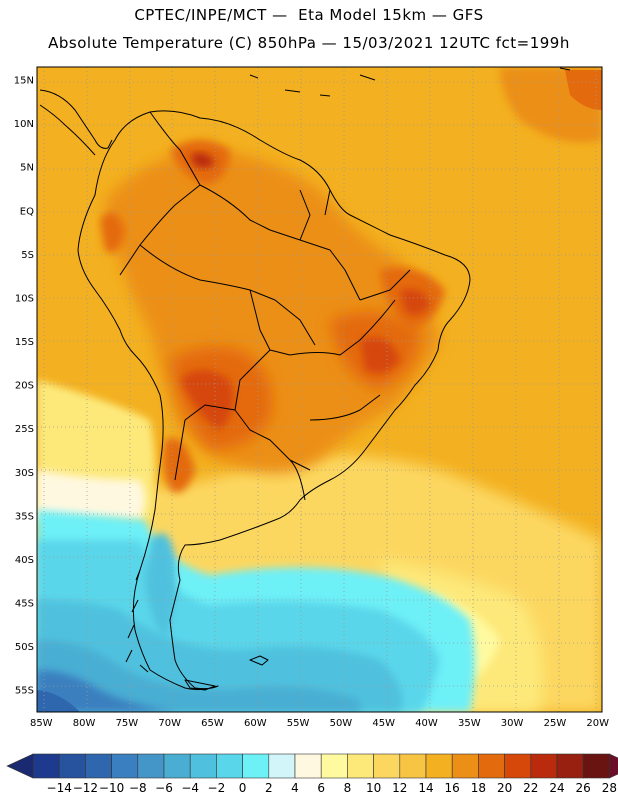 This screenshot has height=800, width=618. I want to click on chile-archipelago, so click(137, 621).